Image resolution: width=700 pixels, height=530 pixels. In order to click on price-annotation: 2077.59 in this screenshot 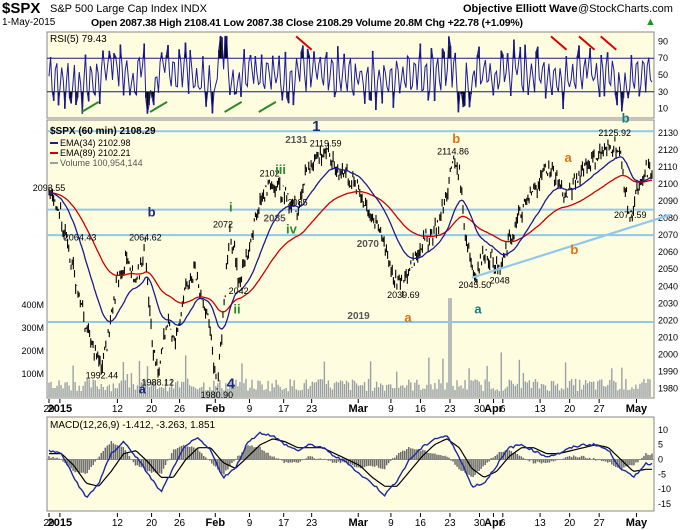, I will do `click(630, 215)`.